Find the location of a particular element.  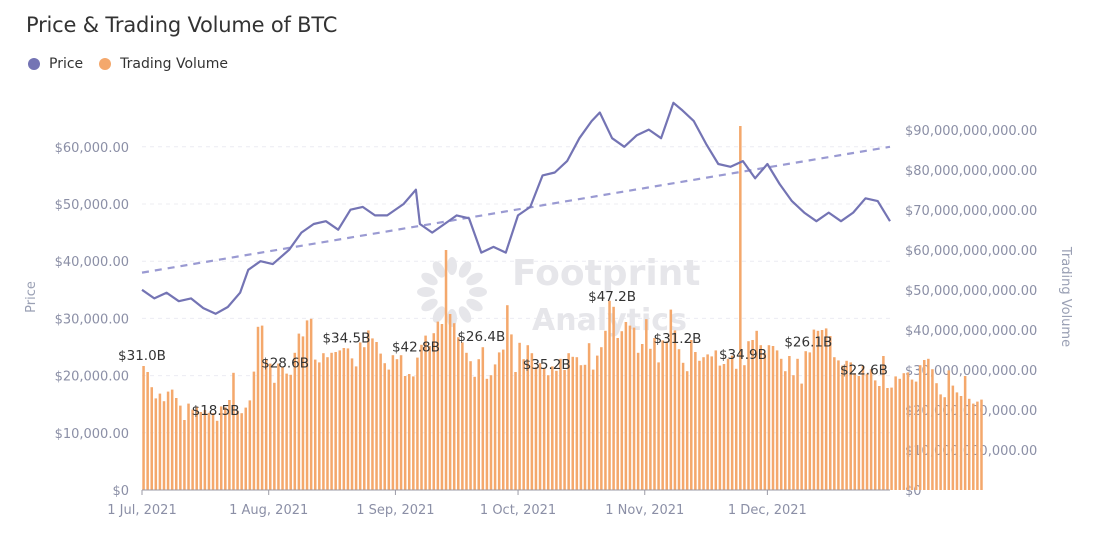

watermark-logo-icon is located at coordinates (452, 292).